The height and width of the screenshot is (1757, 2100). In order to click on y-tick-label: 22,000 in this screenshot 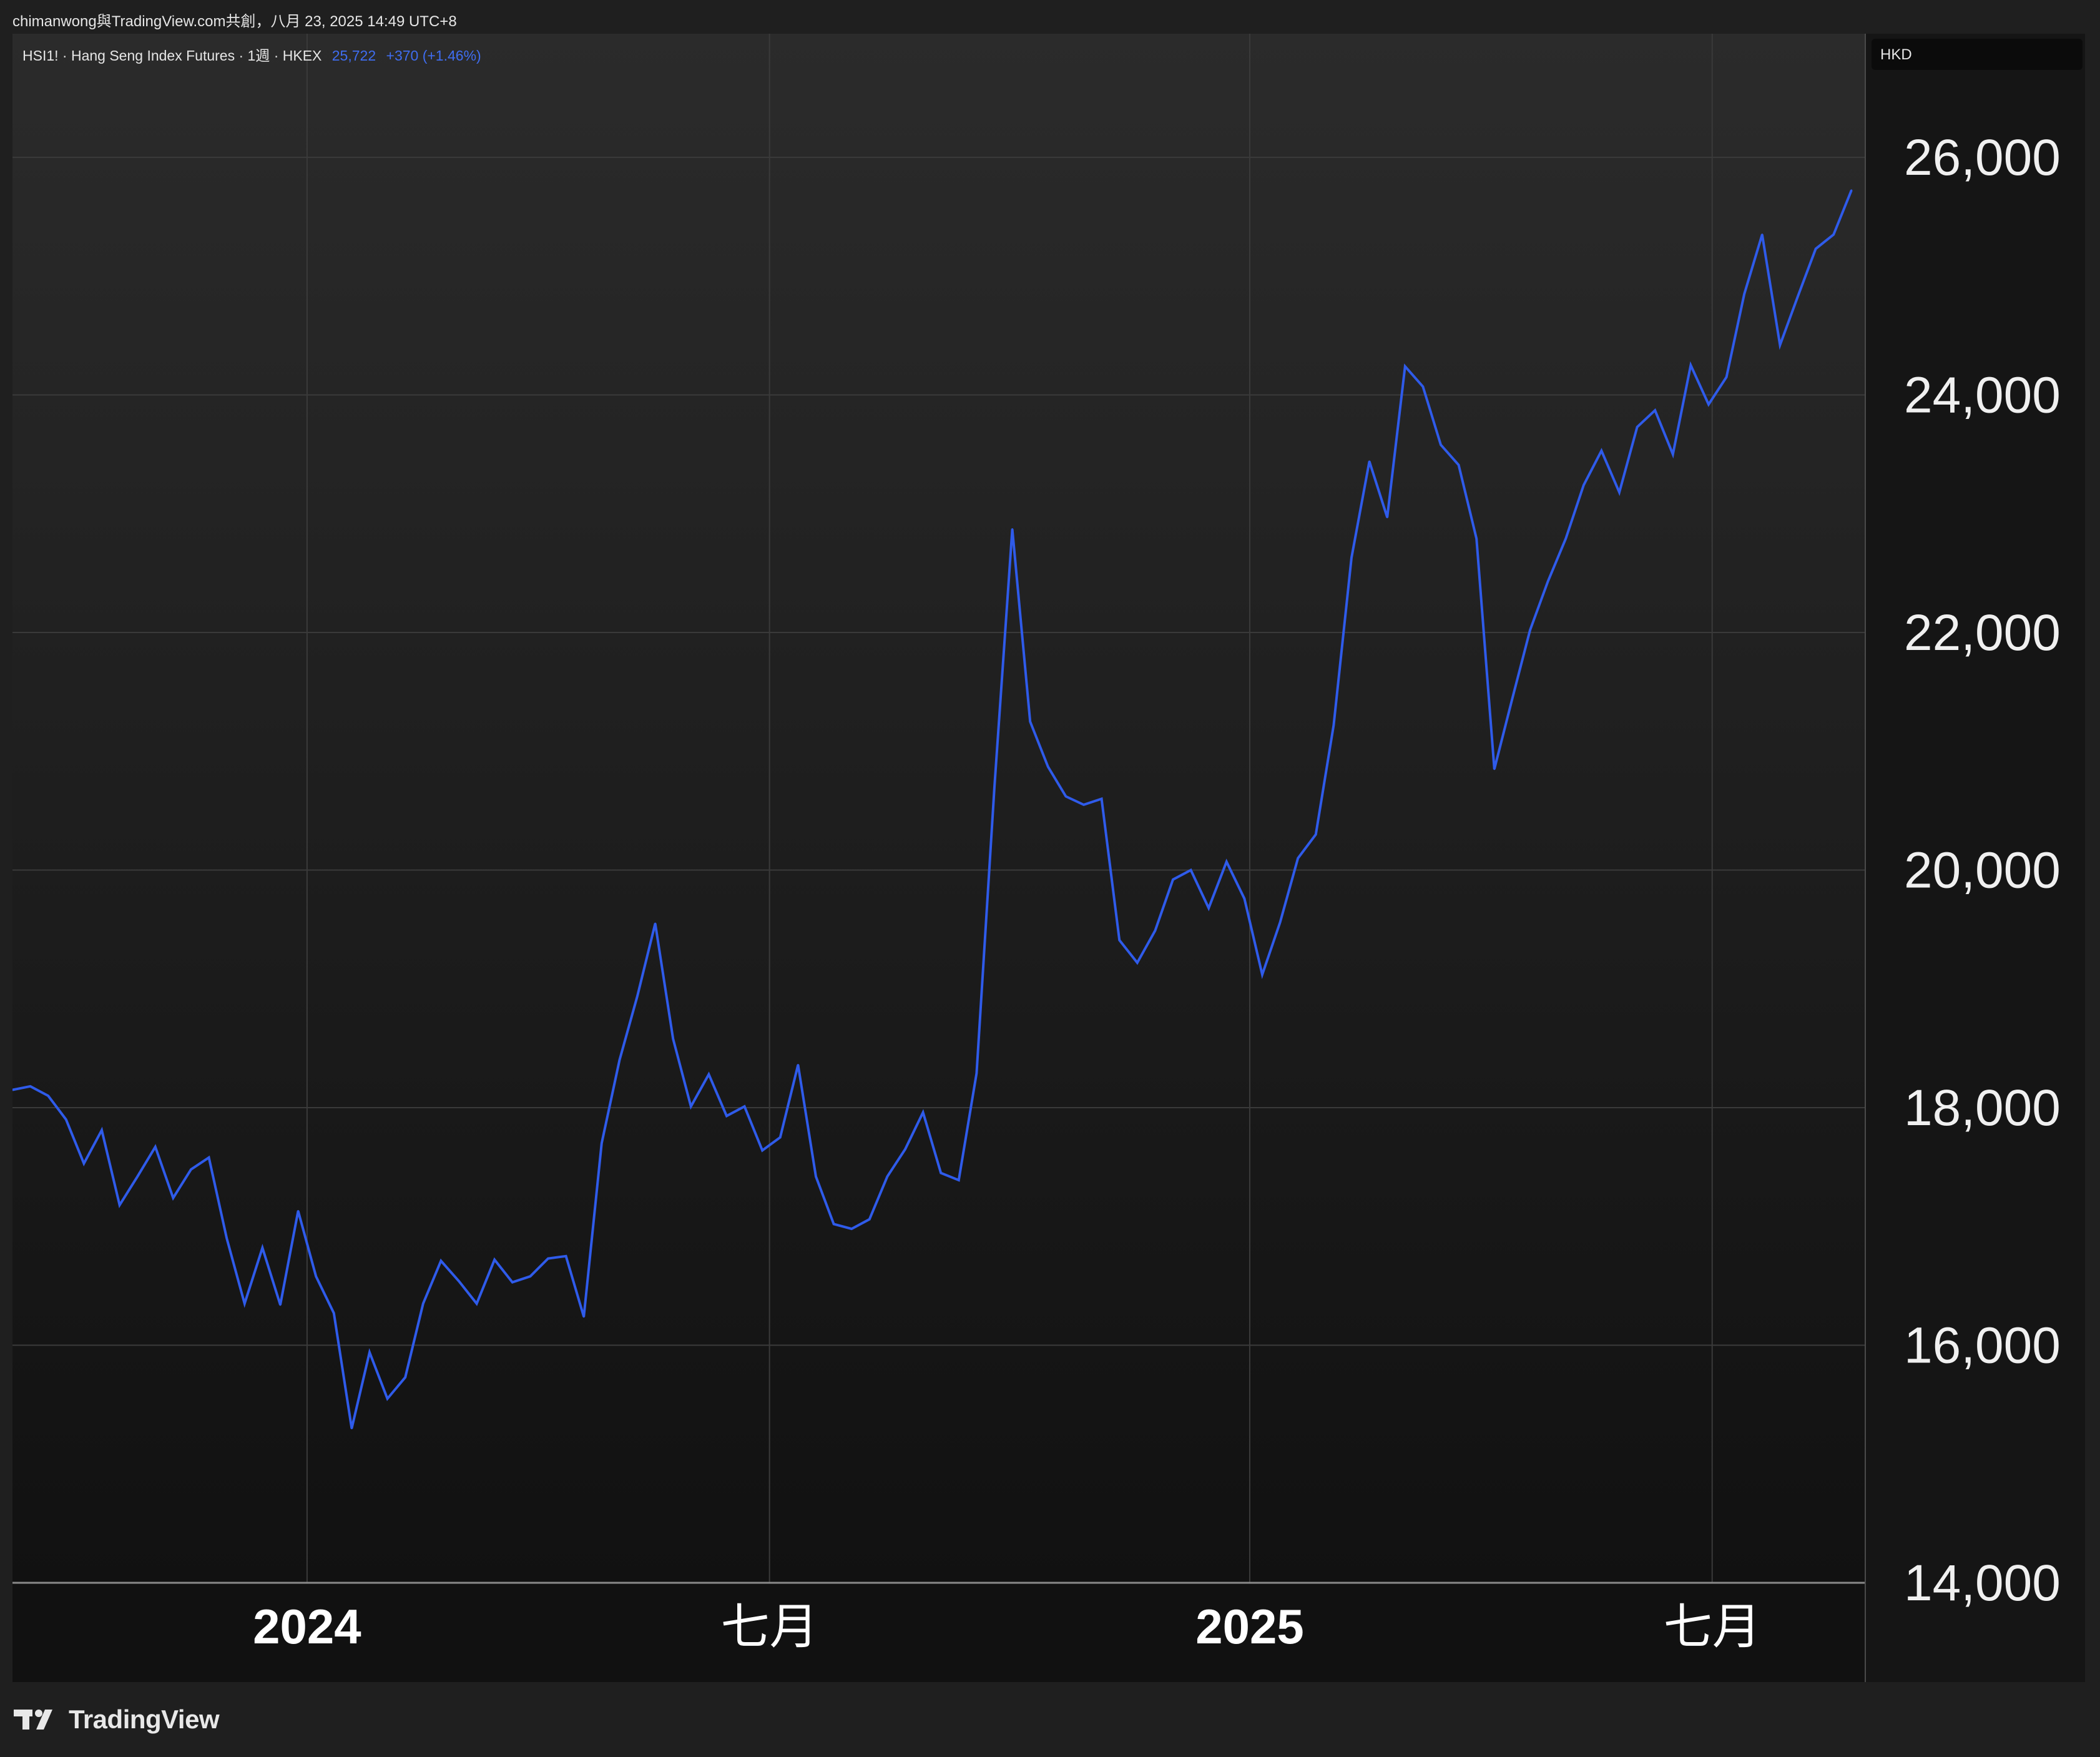, I will do `click(1983, 632)`.